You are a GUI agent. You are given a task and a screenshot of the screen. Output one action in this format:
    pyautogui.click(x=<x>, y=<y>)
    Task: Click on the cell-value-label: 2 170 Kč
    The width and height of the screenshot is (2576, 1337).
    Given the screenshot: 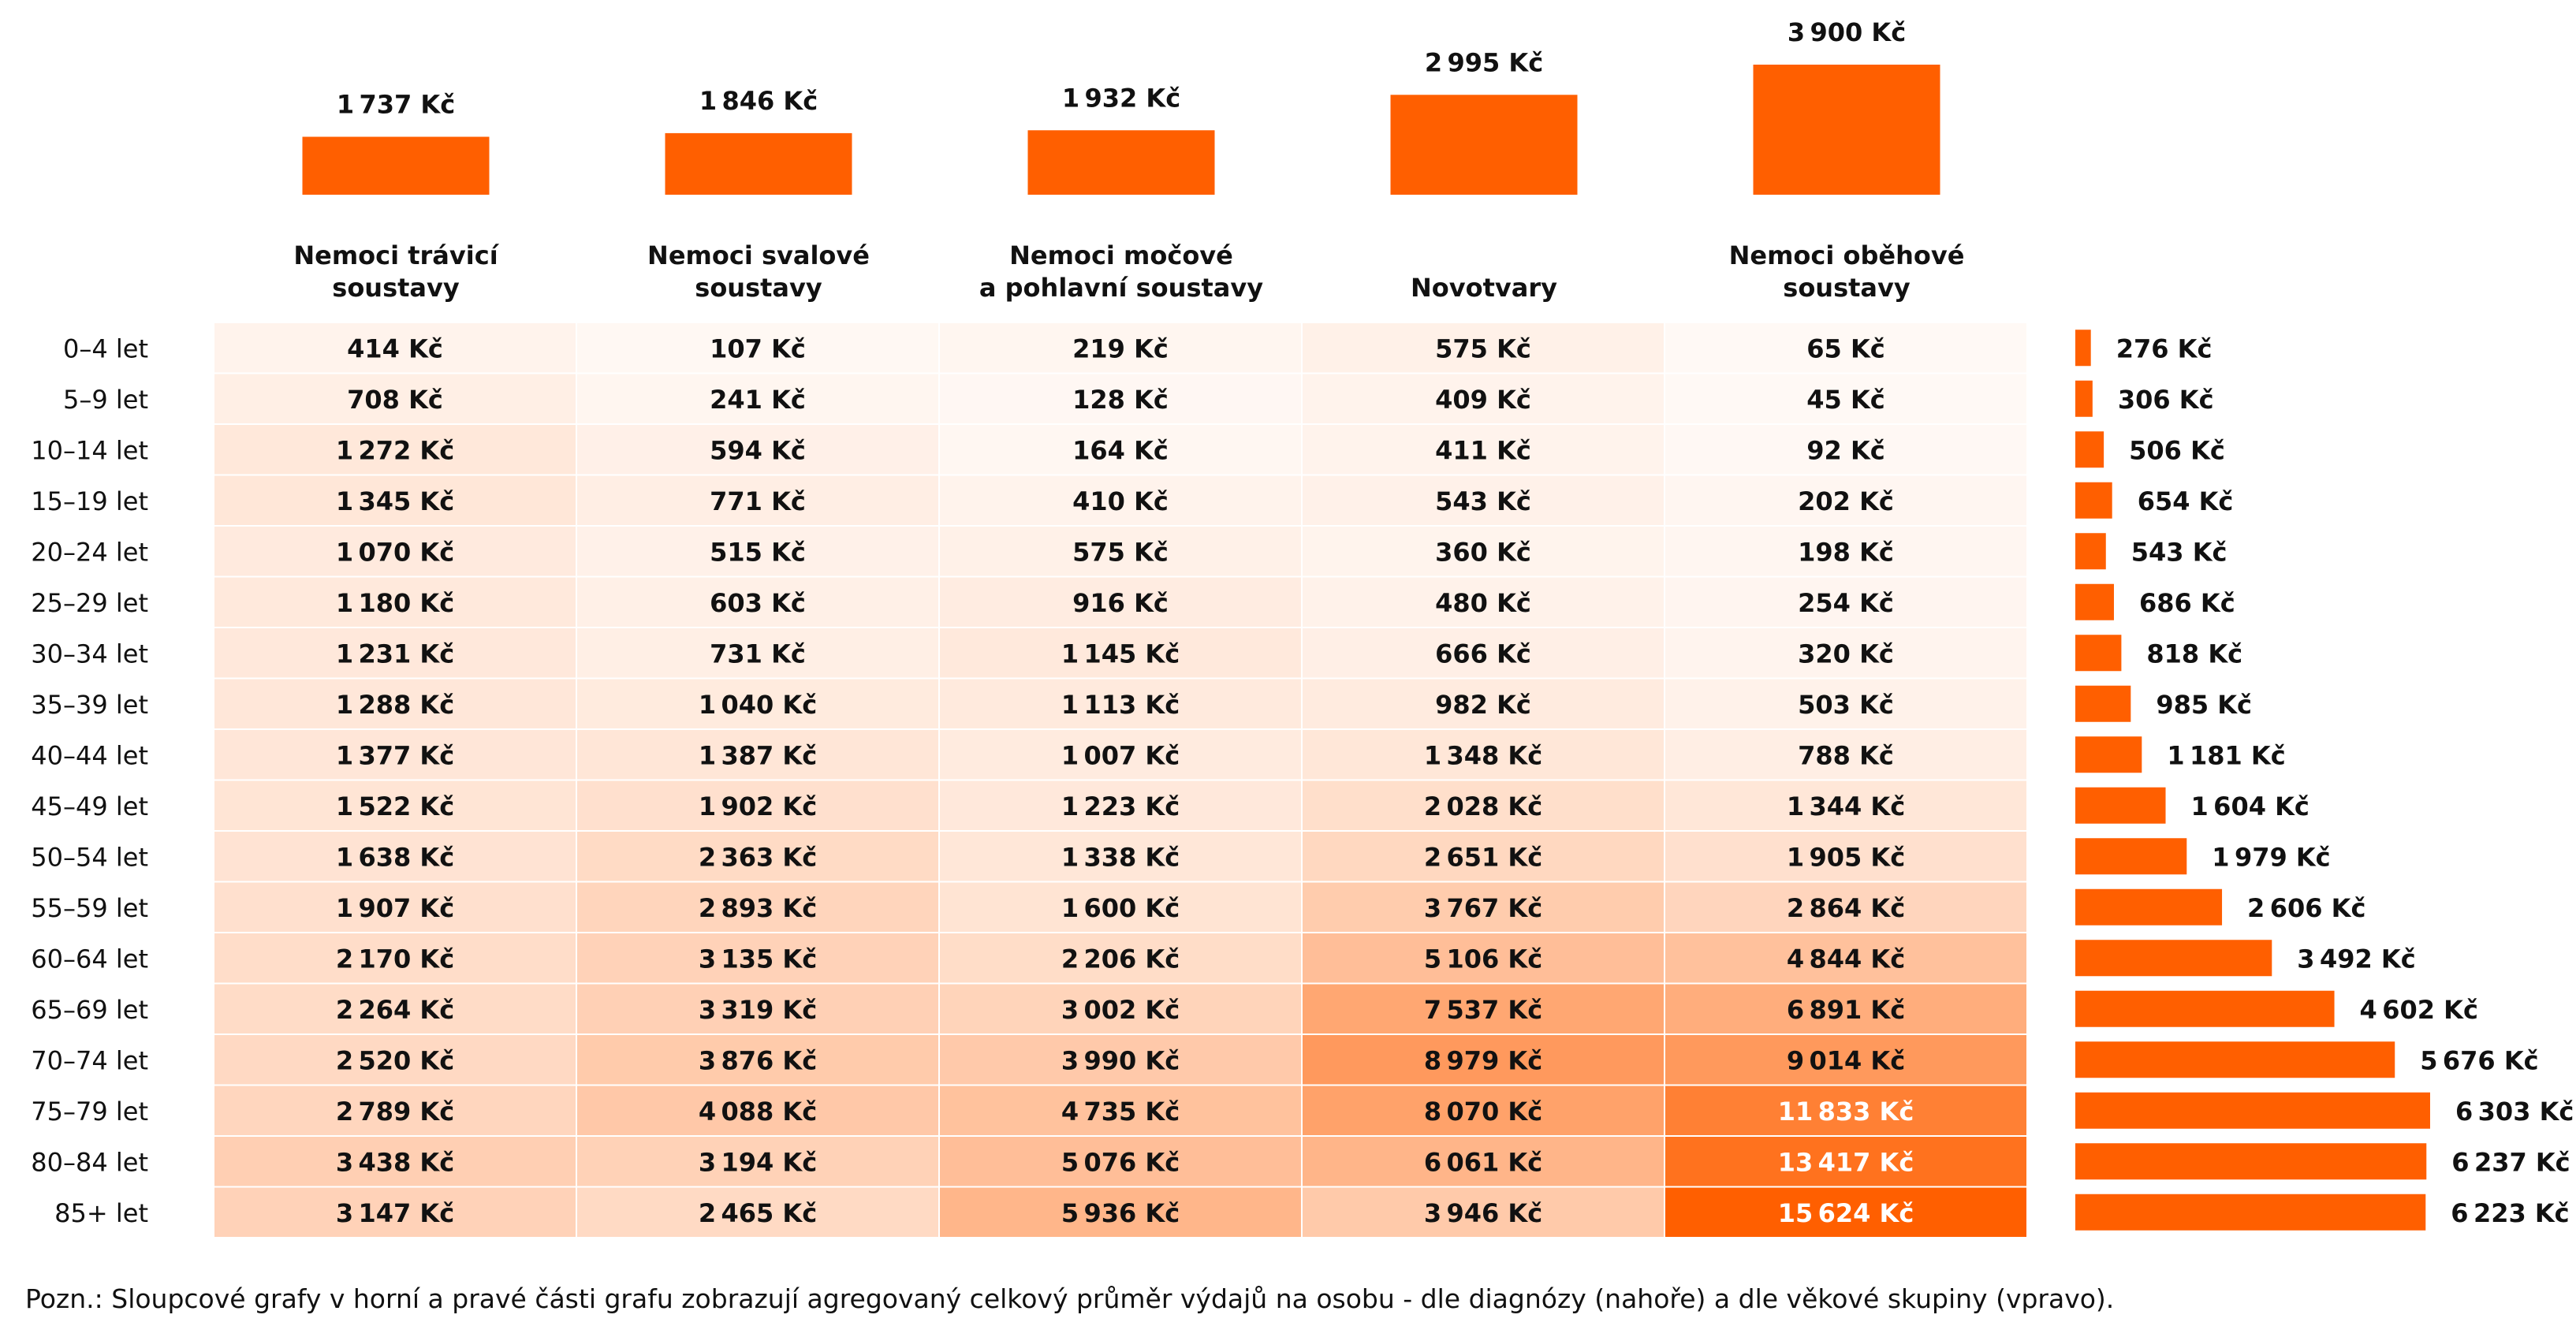 What is the action you would take?
    pyautogui.click(x=395, y=959)
    